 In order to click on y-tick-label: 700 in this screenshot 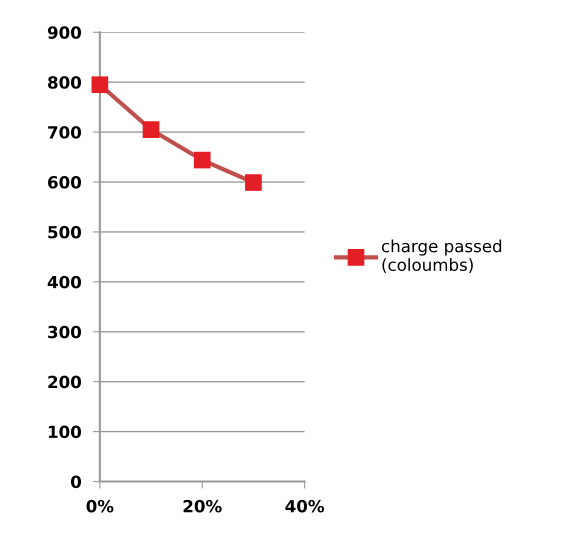, I will do `click(65, 132)`.